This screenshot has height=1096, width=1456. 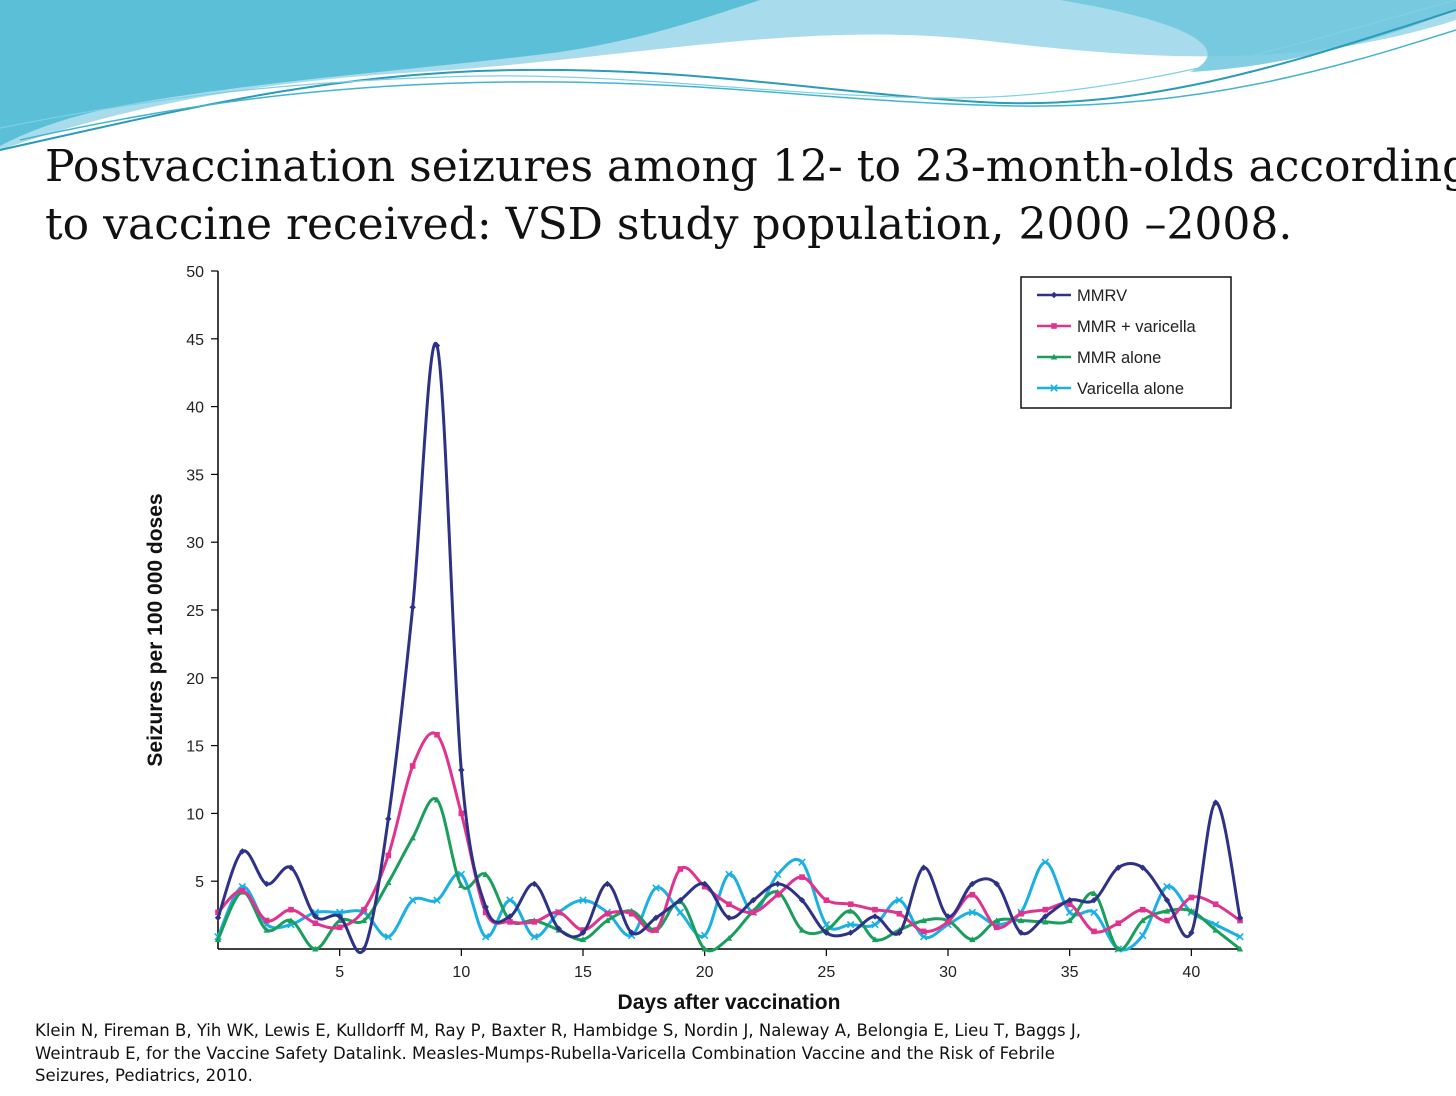 What do you see at coordinates (705, 972) in the screenshot?
I see `x-tick-label: 20` at bounding box center [705, 972].